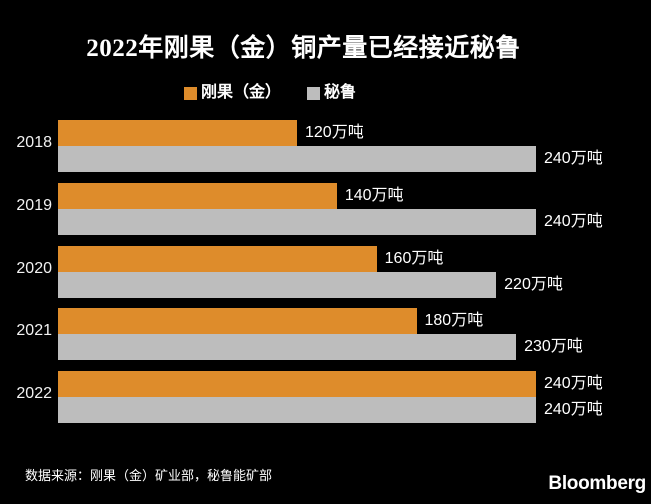 This screenshot has height=504, width=651. What do you see at coordinates (303, 48) in the screenshot?
I see `chart-title: 2022年刚果（金）铜产量已经接近秘鲁` at bounding box center [303, 48].